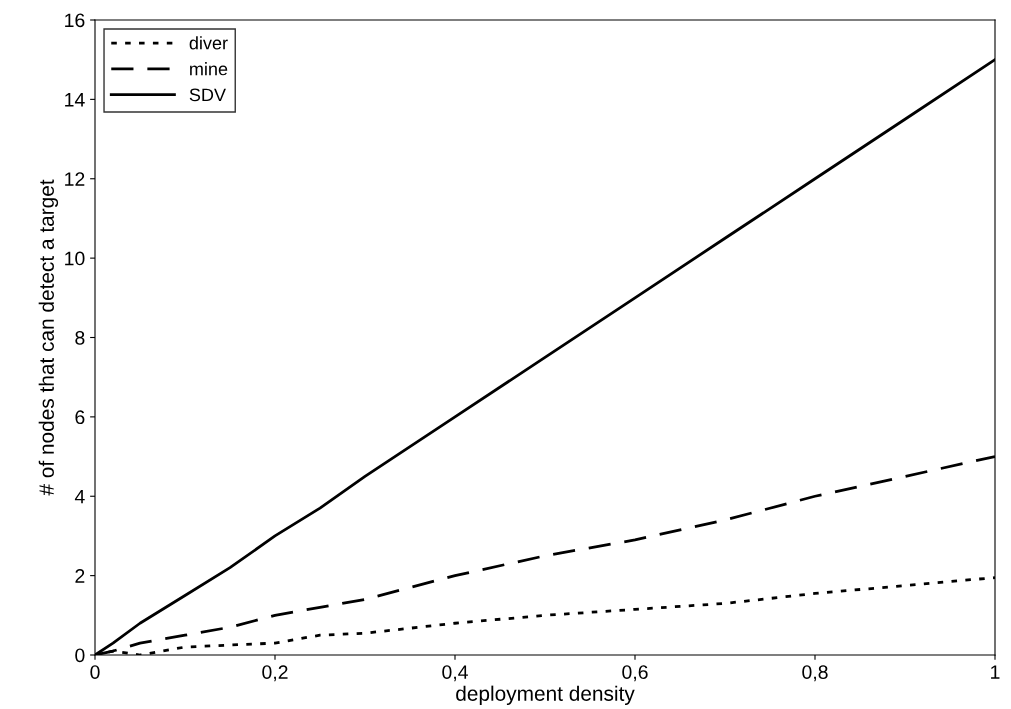 This screenshot has width=1011, height=709. I want to click on x-tick-label: 0,6, so click(635, 673).